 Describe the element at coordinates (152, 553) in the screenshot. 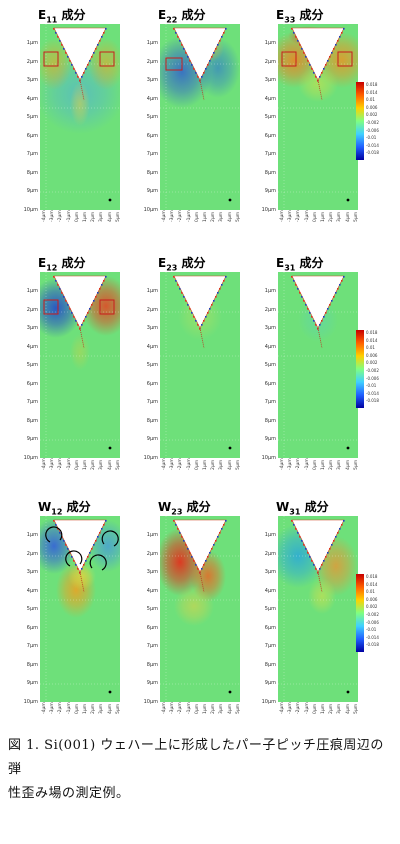

I see `y-tick-label: 2μm` at that location.